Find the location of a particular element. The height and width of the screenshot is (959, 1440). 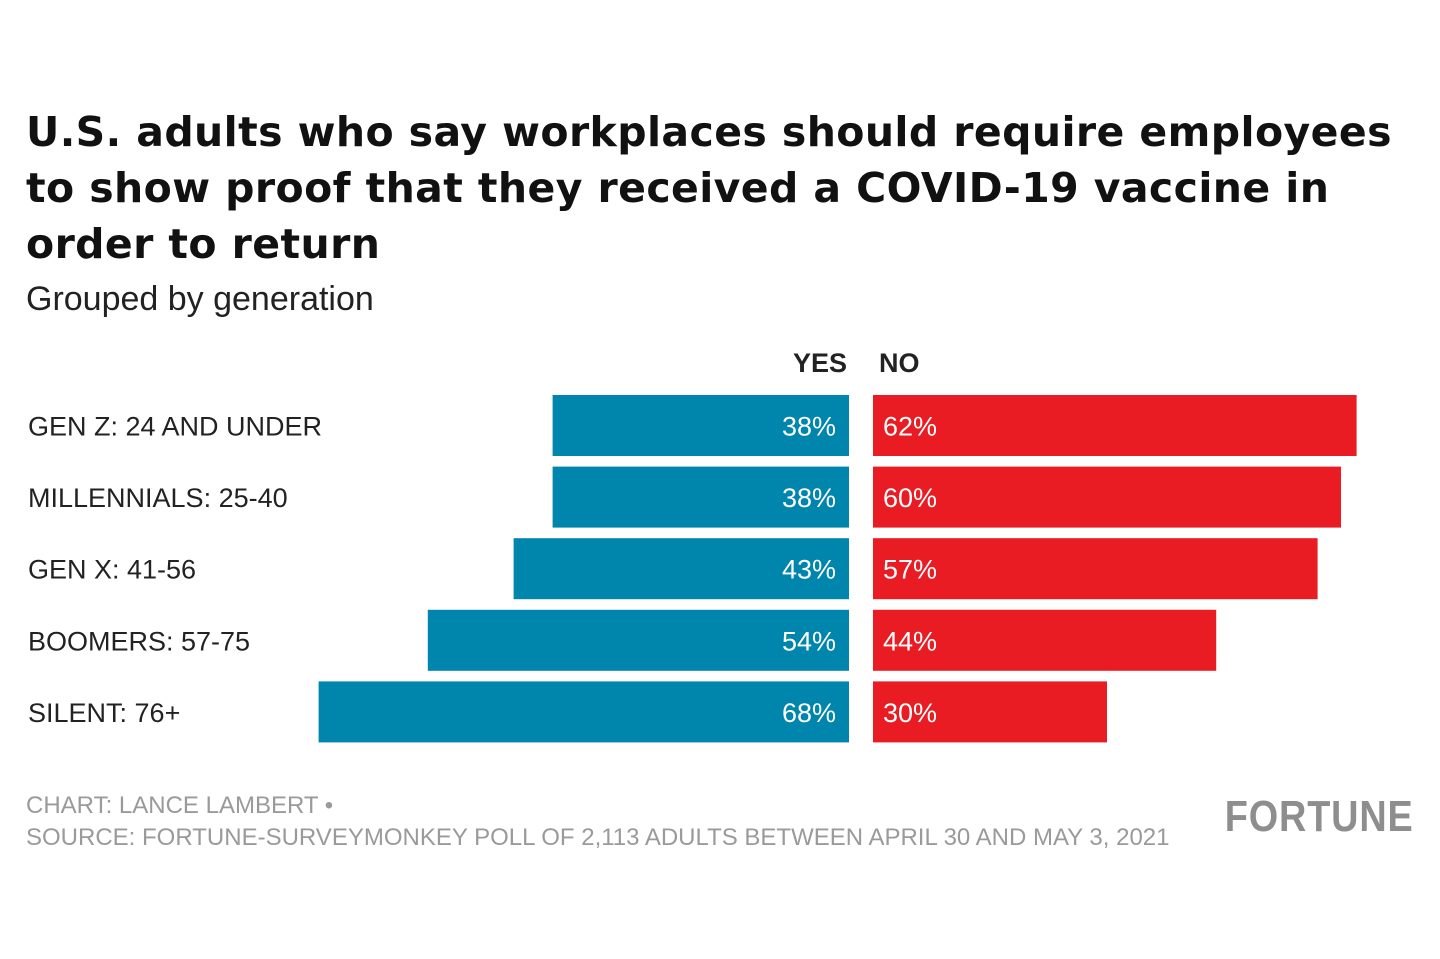

chart-row: GEN X: 41-56 43% 57% is located at coordinates (673, 569).